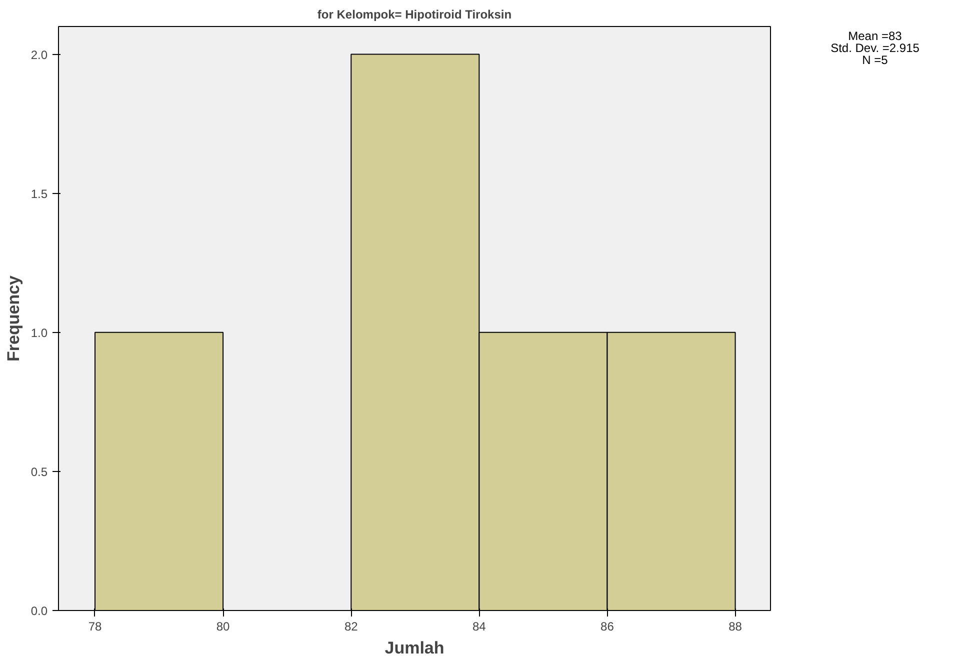 The height and width of the screenshot is (666, 963). I want to click on x-tick-label: 80, so click(223, 627).